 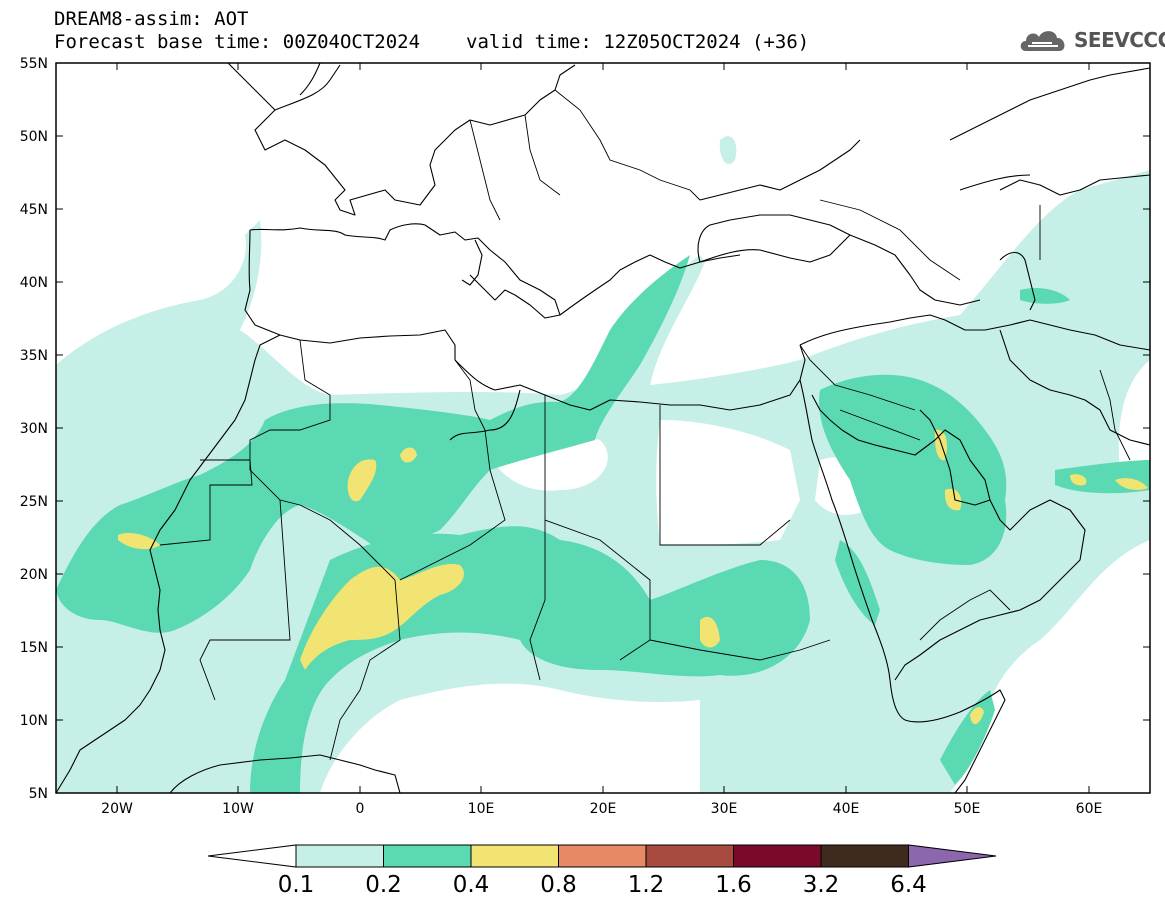 What do you see at coordinates (724, 809) in the screenshot?
I see `lon-label: 30E` at bounding box center [724, 809].